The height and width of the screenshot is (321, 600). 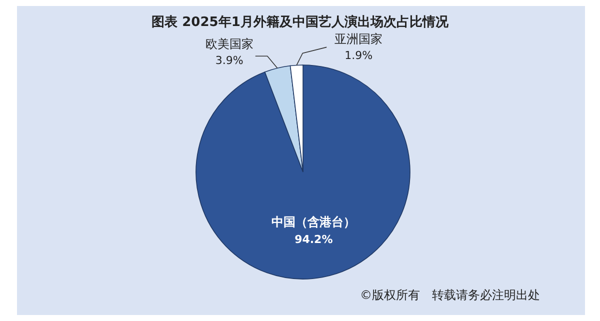 I want to click on slice-label: 中国（含港台）, so click(x=314, y=221).